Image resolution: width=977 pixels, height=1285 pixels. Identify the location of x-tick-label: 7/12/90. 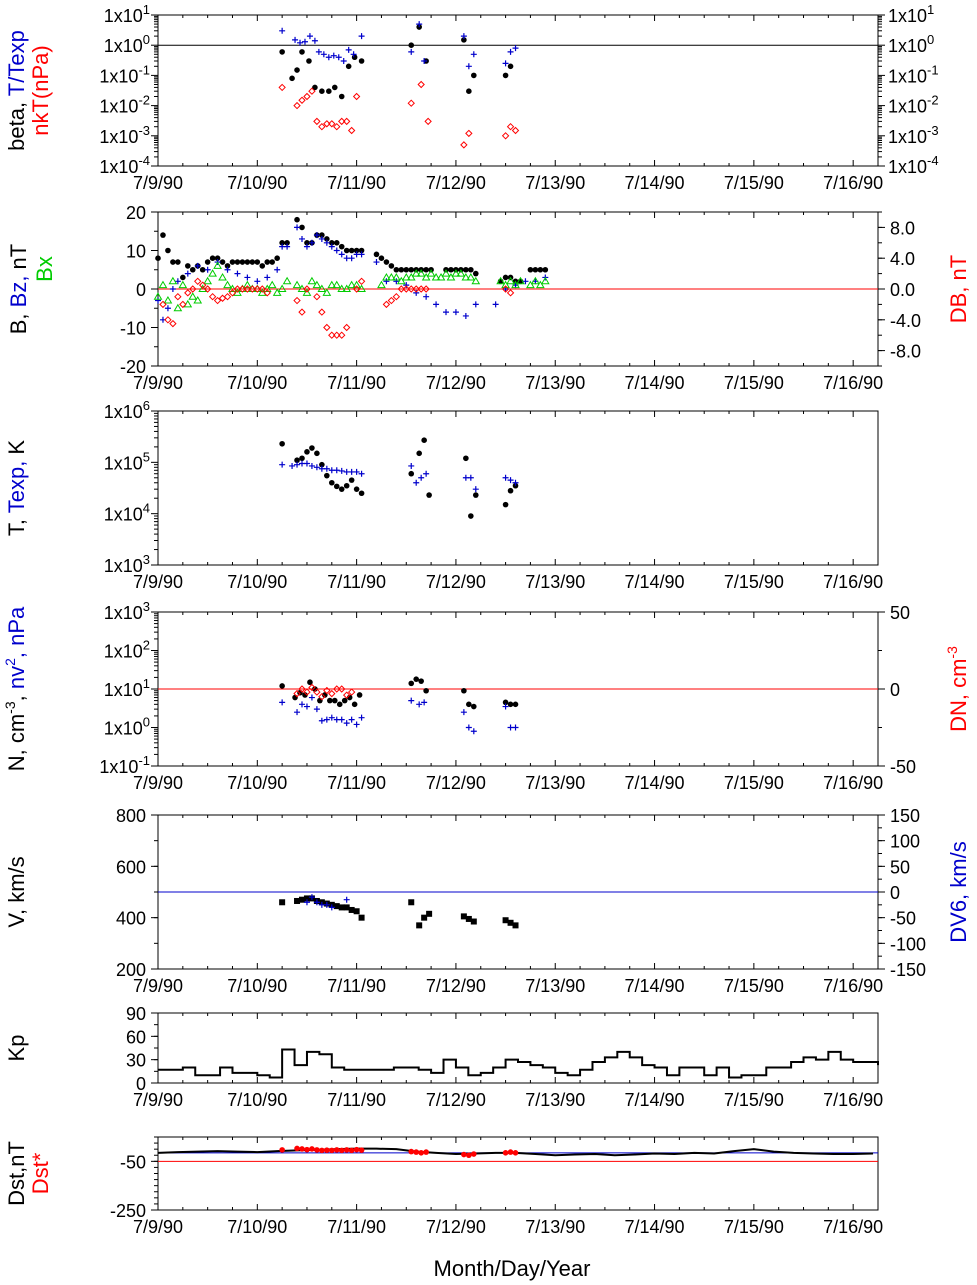
(456, 183).